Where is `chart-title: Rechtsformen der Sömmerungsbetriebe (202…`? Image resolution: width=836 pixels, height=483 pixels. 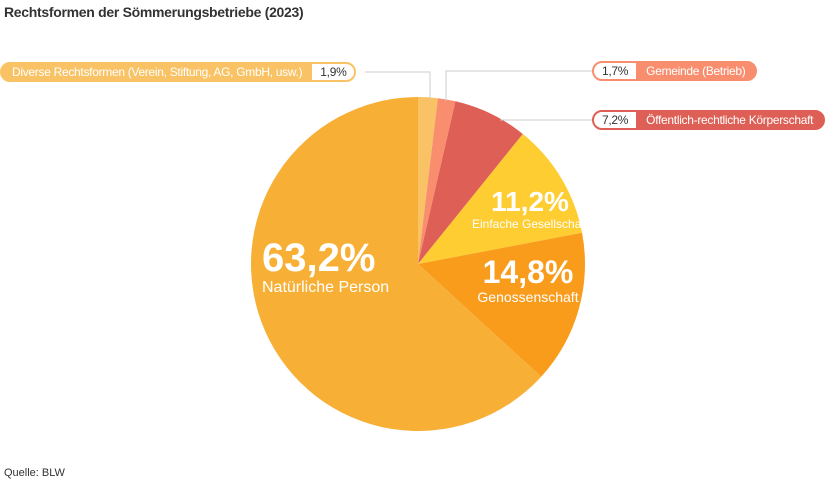 chart-title: Rechtsformen der Sömmerungsbetriebe (202… is located at coordinates (154, 12).